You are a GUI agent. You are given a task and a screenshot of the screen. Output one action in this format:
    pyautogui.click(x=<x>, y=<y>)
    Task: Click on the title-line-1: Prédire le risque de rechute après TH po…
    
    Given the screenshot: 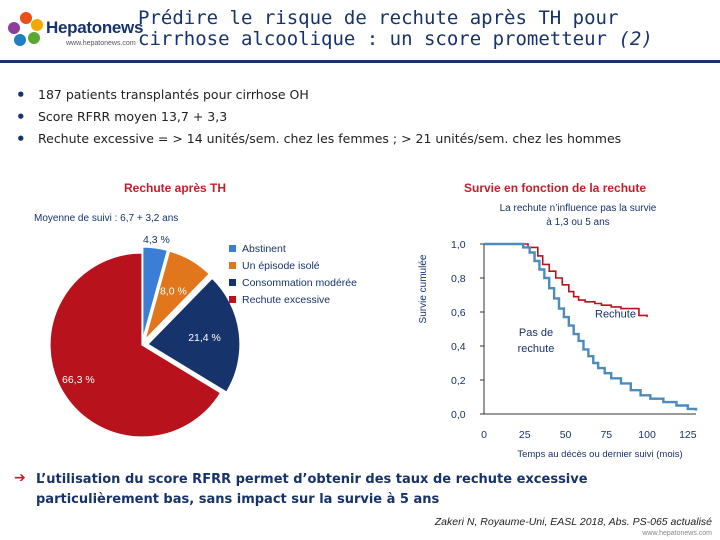 What is the action you would take?
    pyautogui.click(x=378, y=18)
    